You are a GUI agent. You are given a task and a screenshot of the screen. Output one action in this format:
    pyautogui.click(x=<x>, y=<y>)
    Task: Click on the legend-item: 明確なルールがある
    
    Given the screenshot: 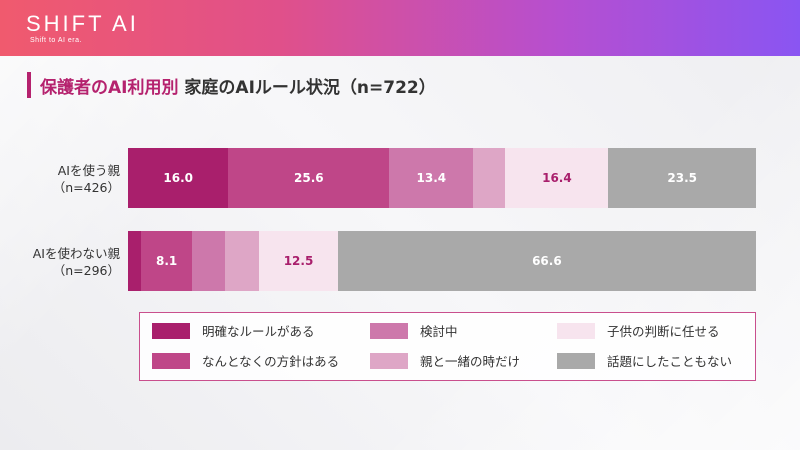 What is the action you would take?
    pyautogui.click(x=233, y=330)
    